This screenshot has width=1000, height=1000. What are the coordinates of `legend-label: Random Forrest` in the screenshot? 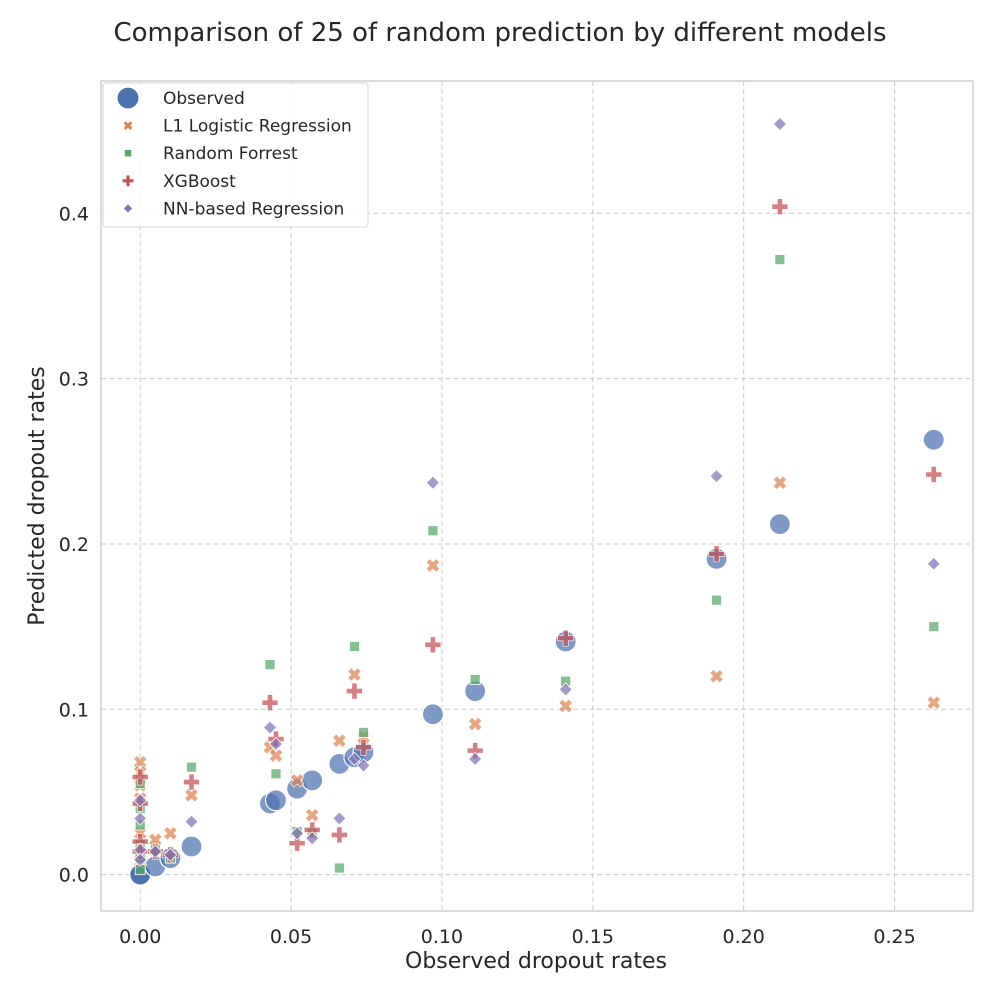 It's located at (230, 154).